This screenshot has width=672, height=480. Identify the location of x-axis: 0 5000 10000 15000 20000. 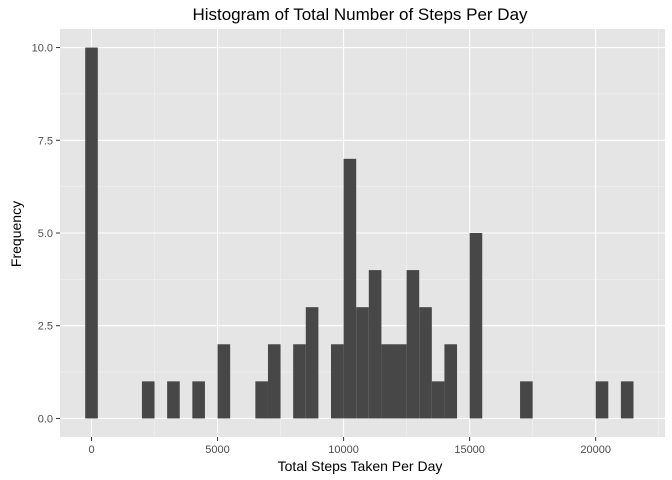
(349, 446).